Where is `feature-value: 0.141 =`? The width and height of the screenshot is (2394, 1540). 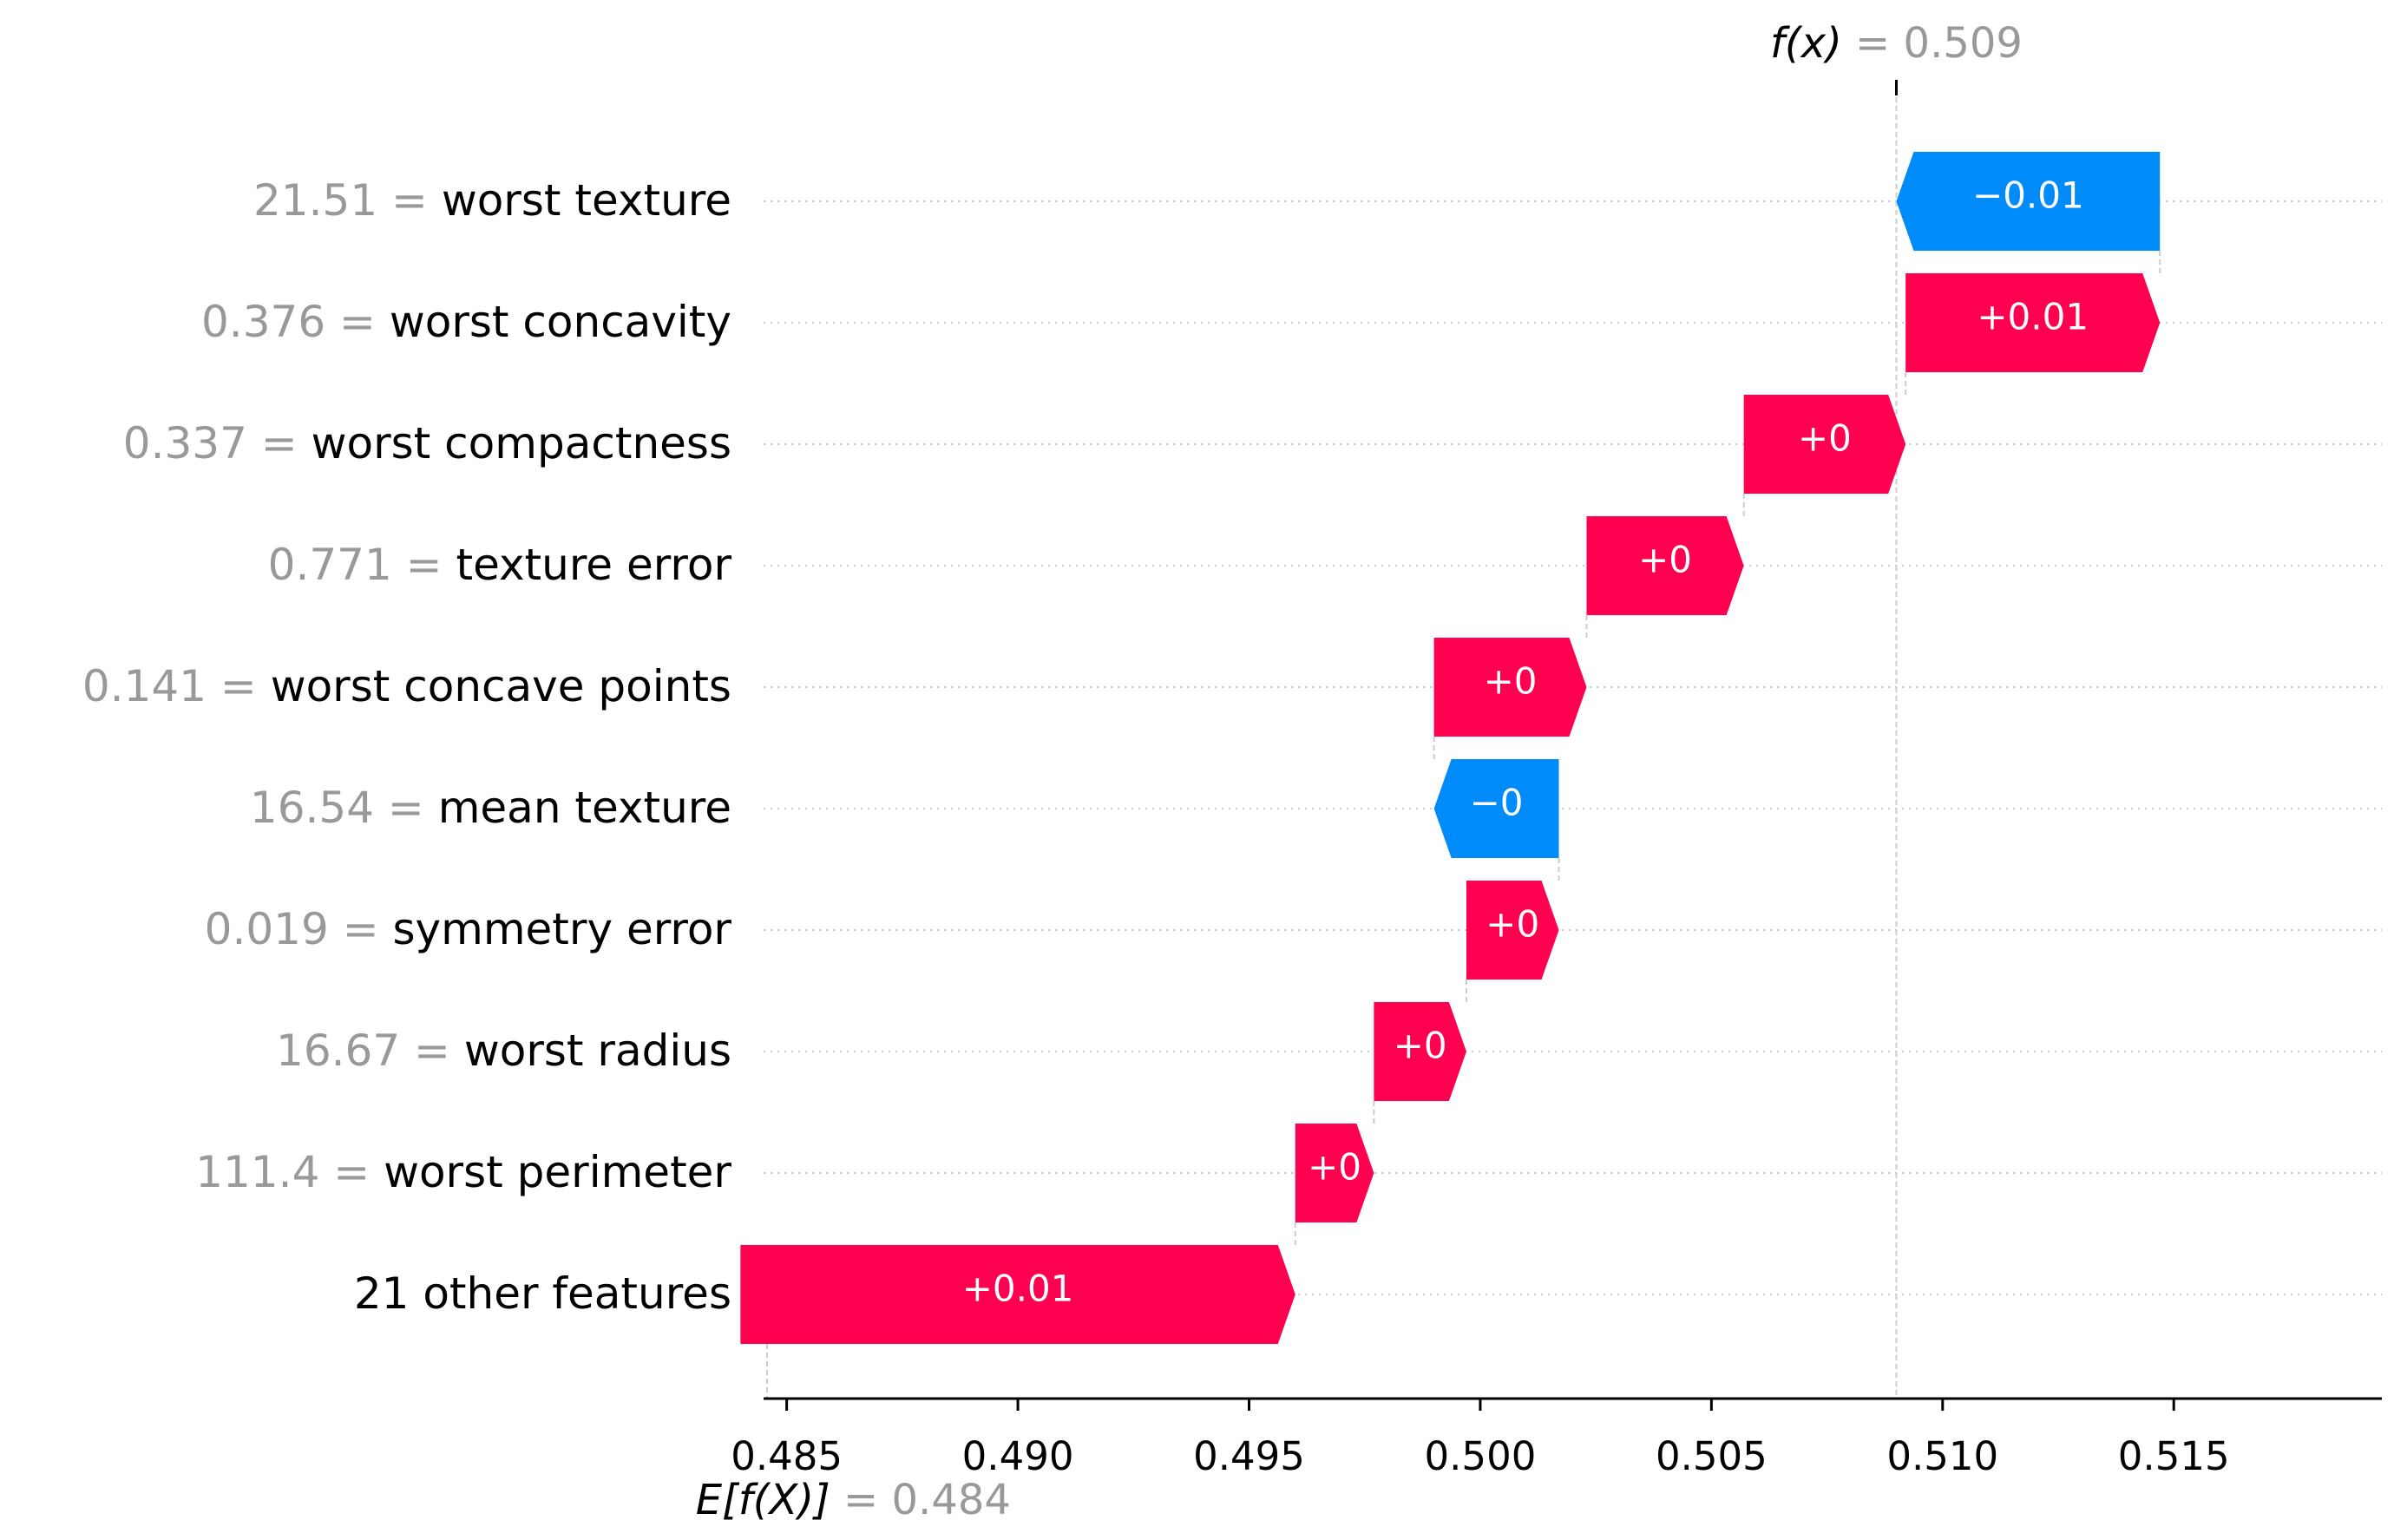
feature-value: 0.141 = is located at coordinates (176, 686).